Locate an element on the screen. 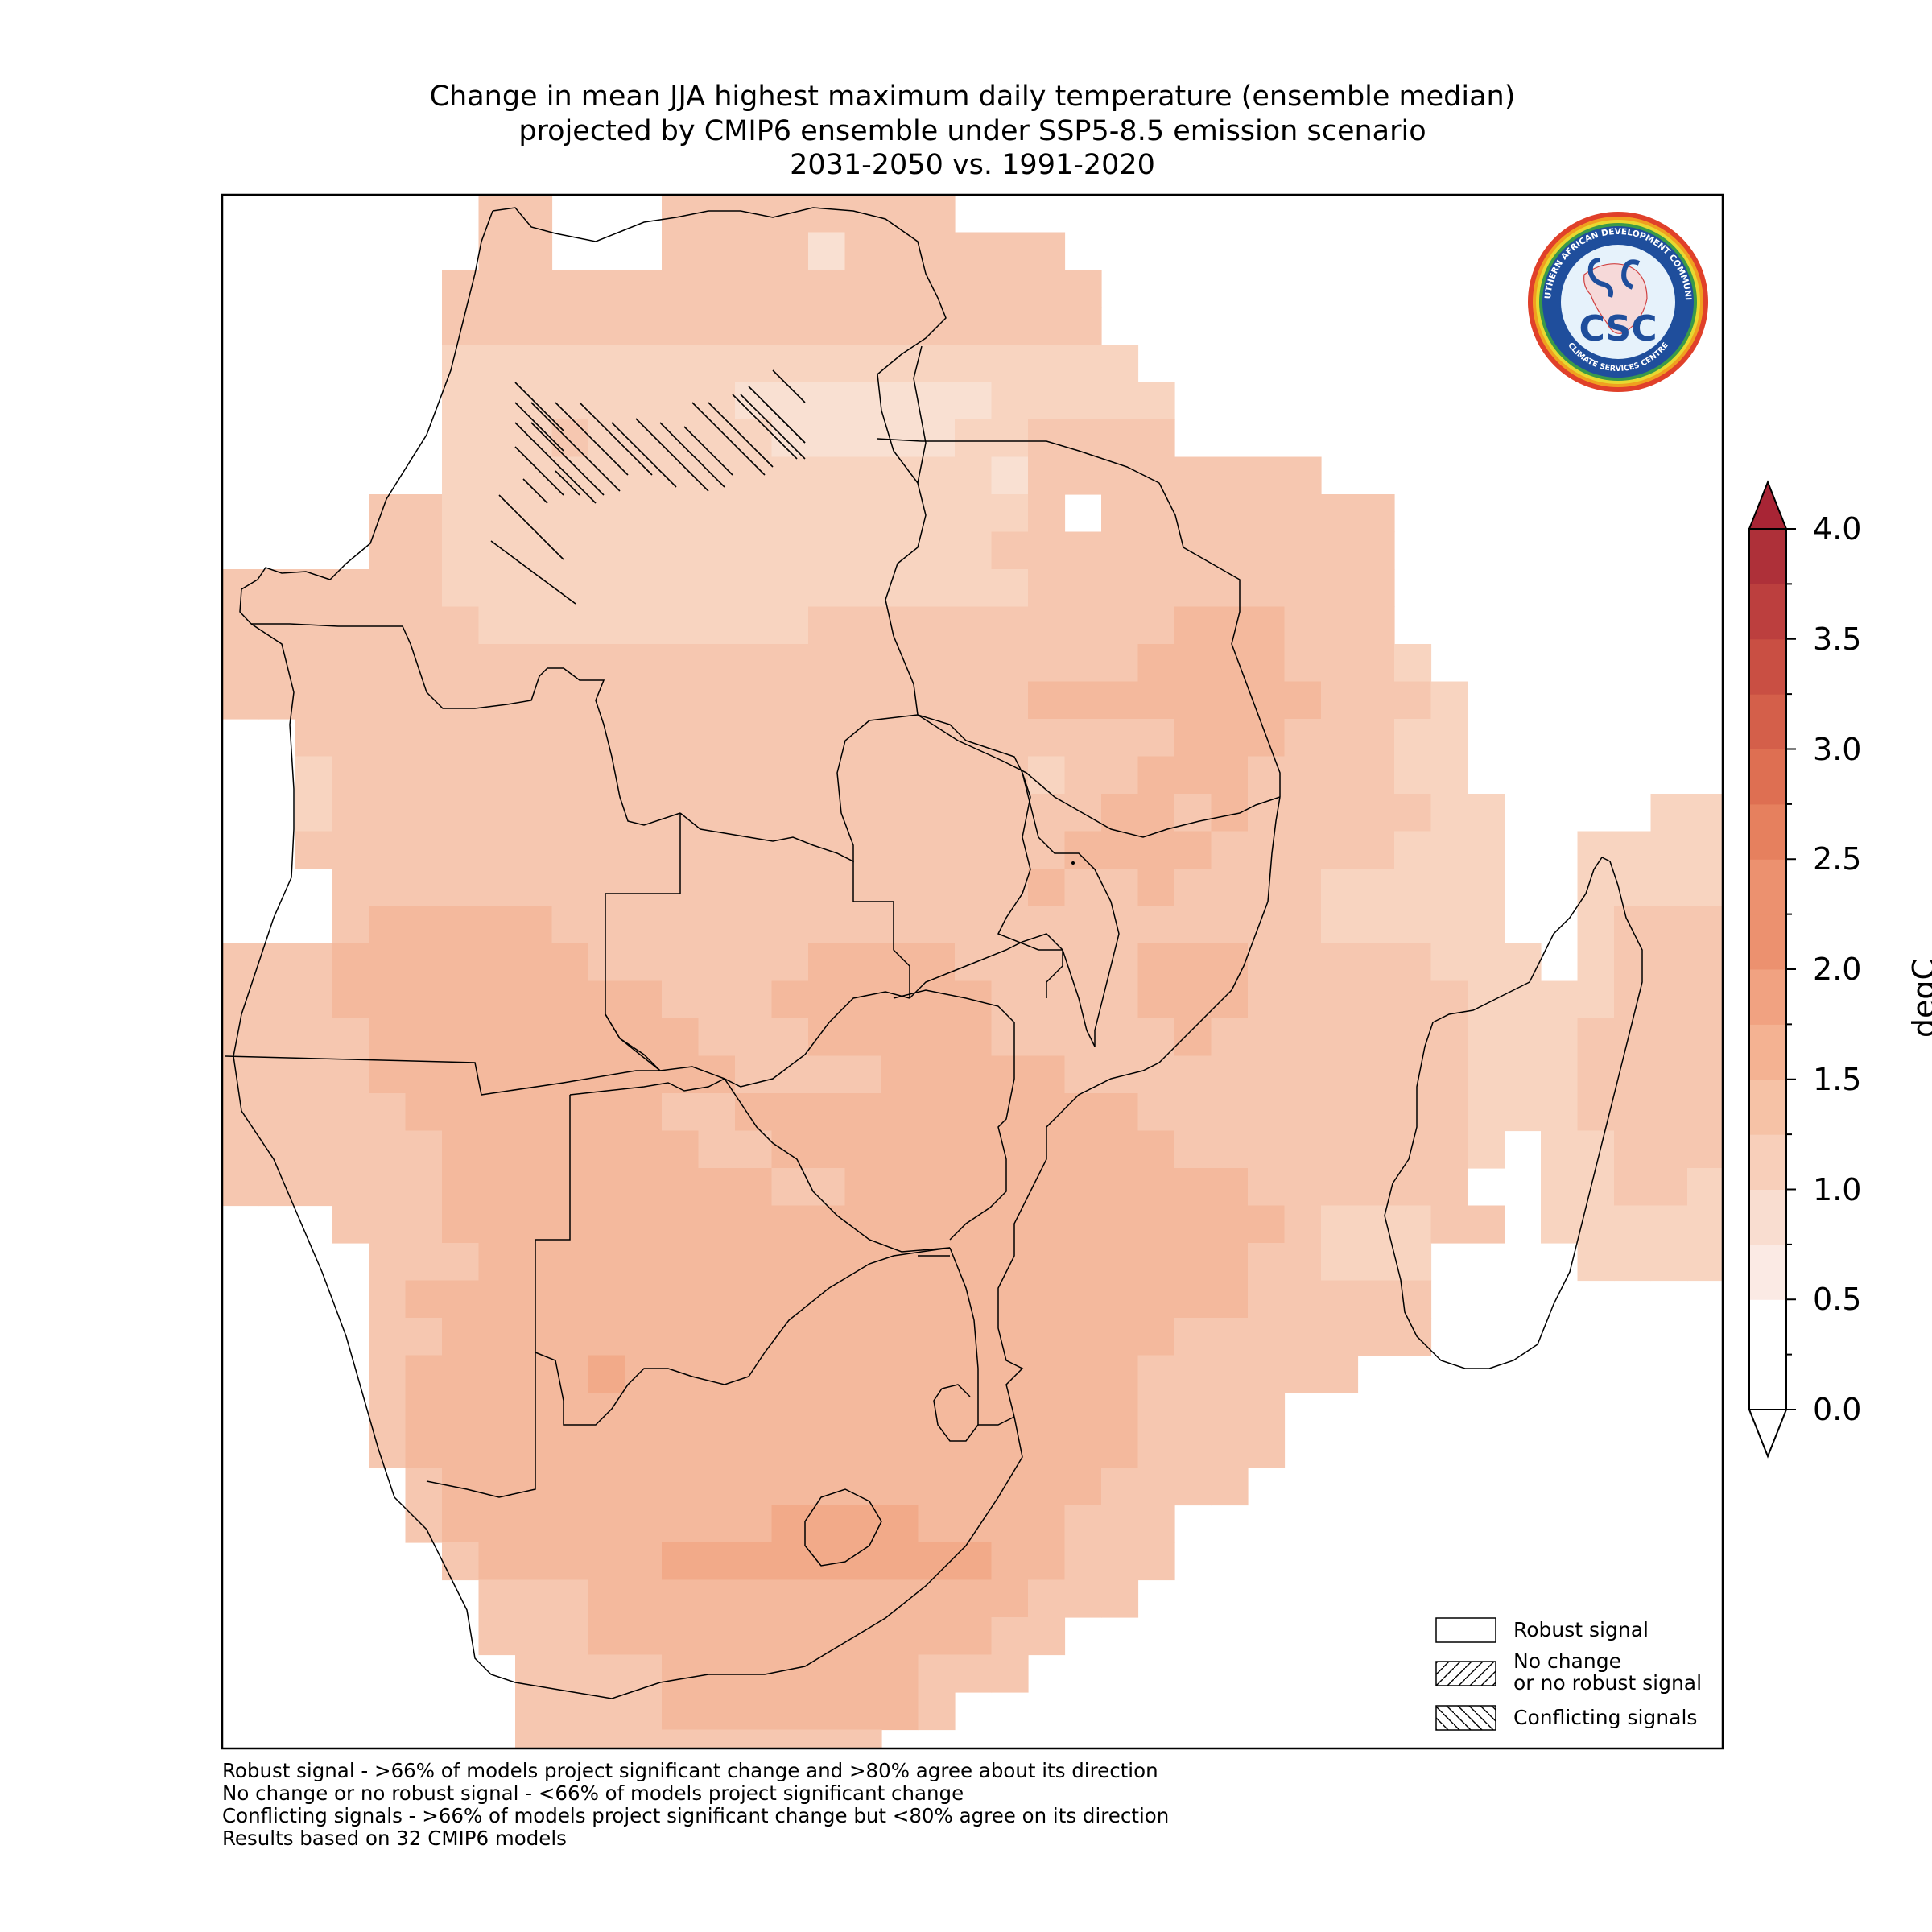 The image size is (1932, 1932). legend-label-conflicting: Conflicting signals is located at coordinates (1605, 1717).